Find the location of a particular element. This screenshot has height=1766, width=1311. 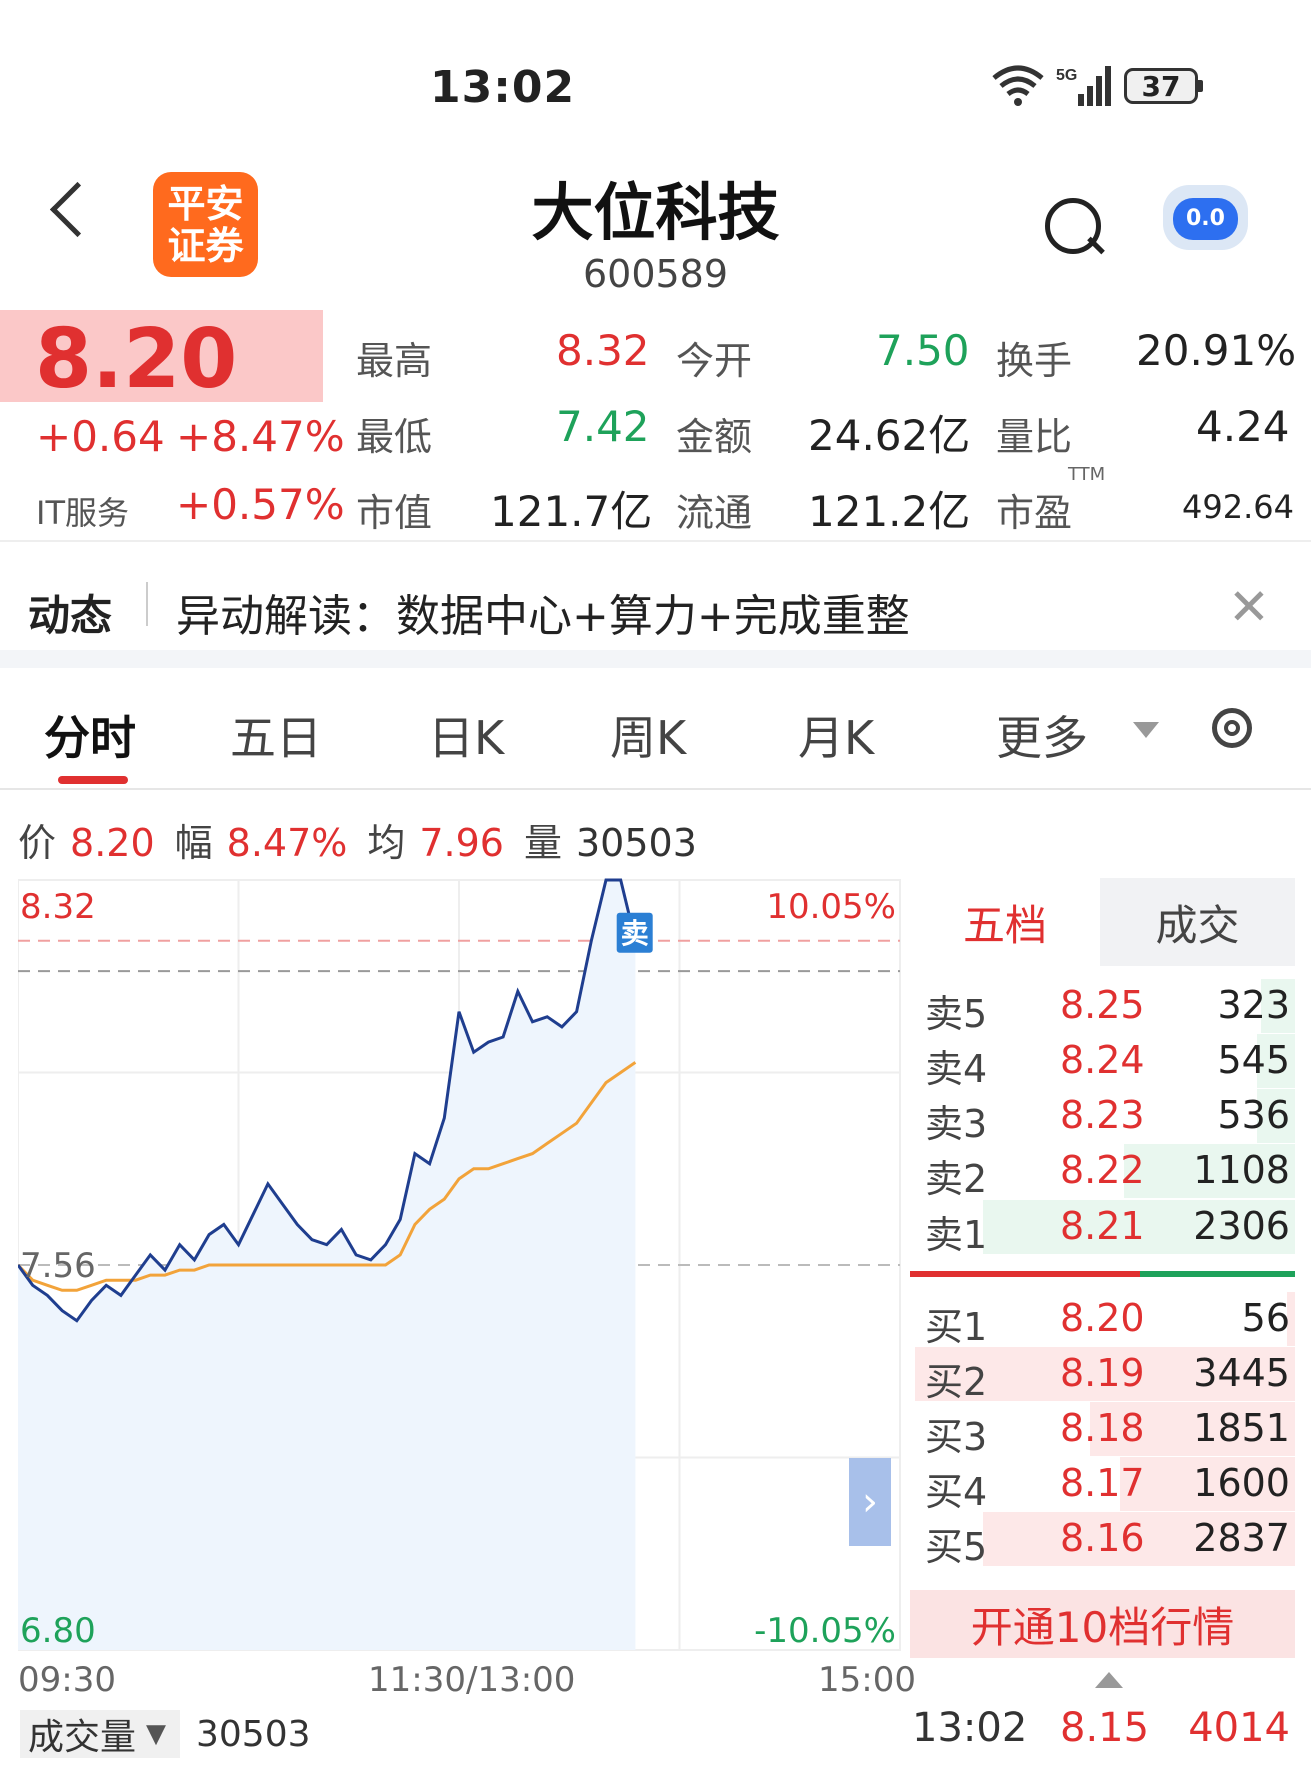

volume-selector-label: 成交量 is located at coordinates (82, 1737).